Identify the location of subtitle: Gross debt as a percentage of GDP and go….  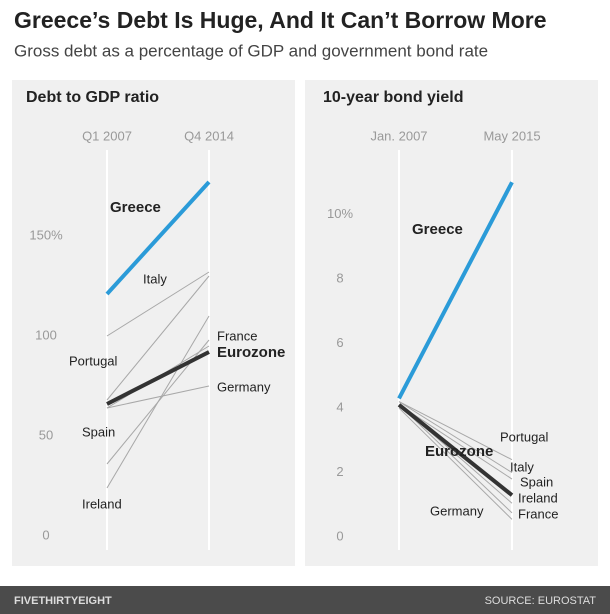
(251, 50).